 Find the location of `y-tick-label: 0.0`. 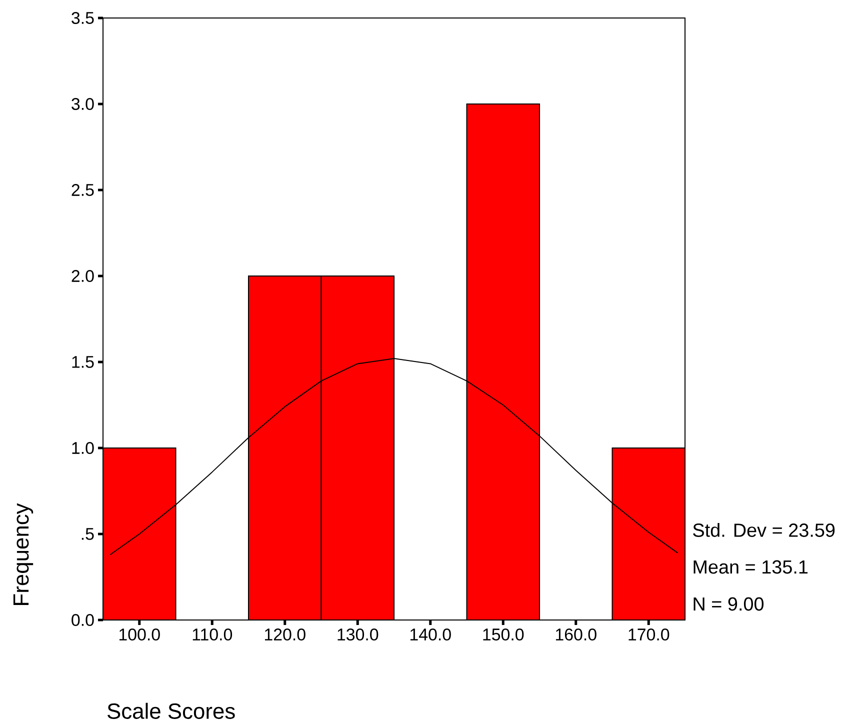

y-tick-label: 0.0 is located at coordinates (83, 620).